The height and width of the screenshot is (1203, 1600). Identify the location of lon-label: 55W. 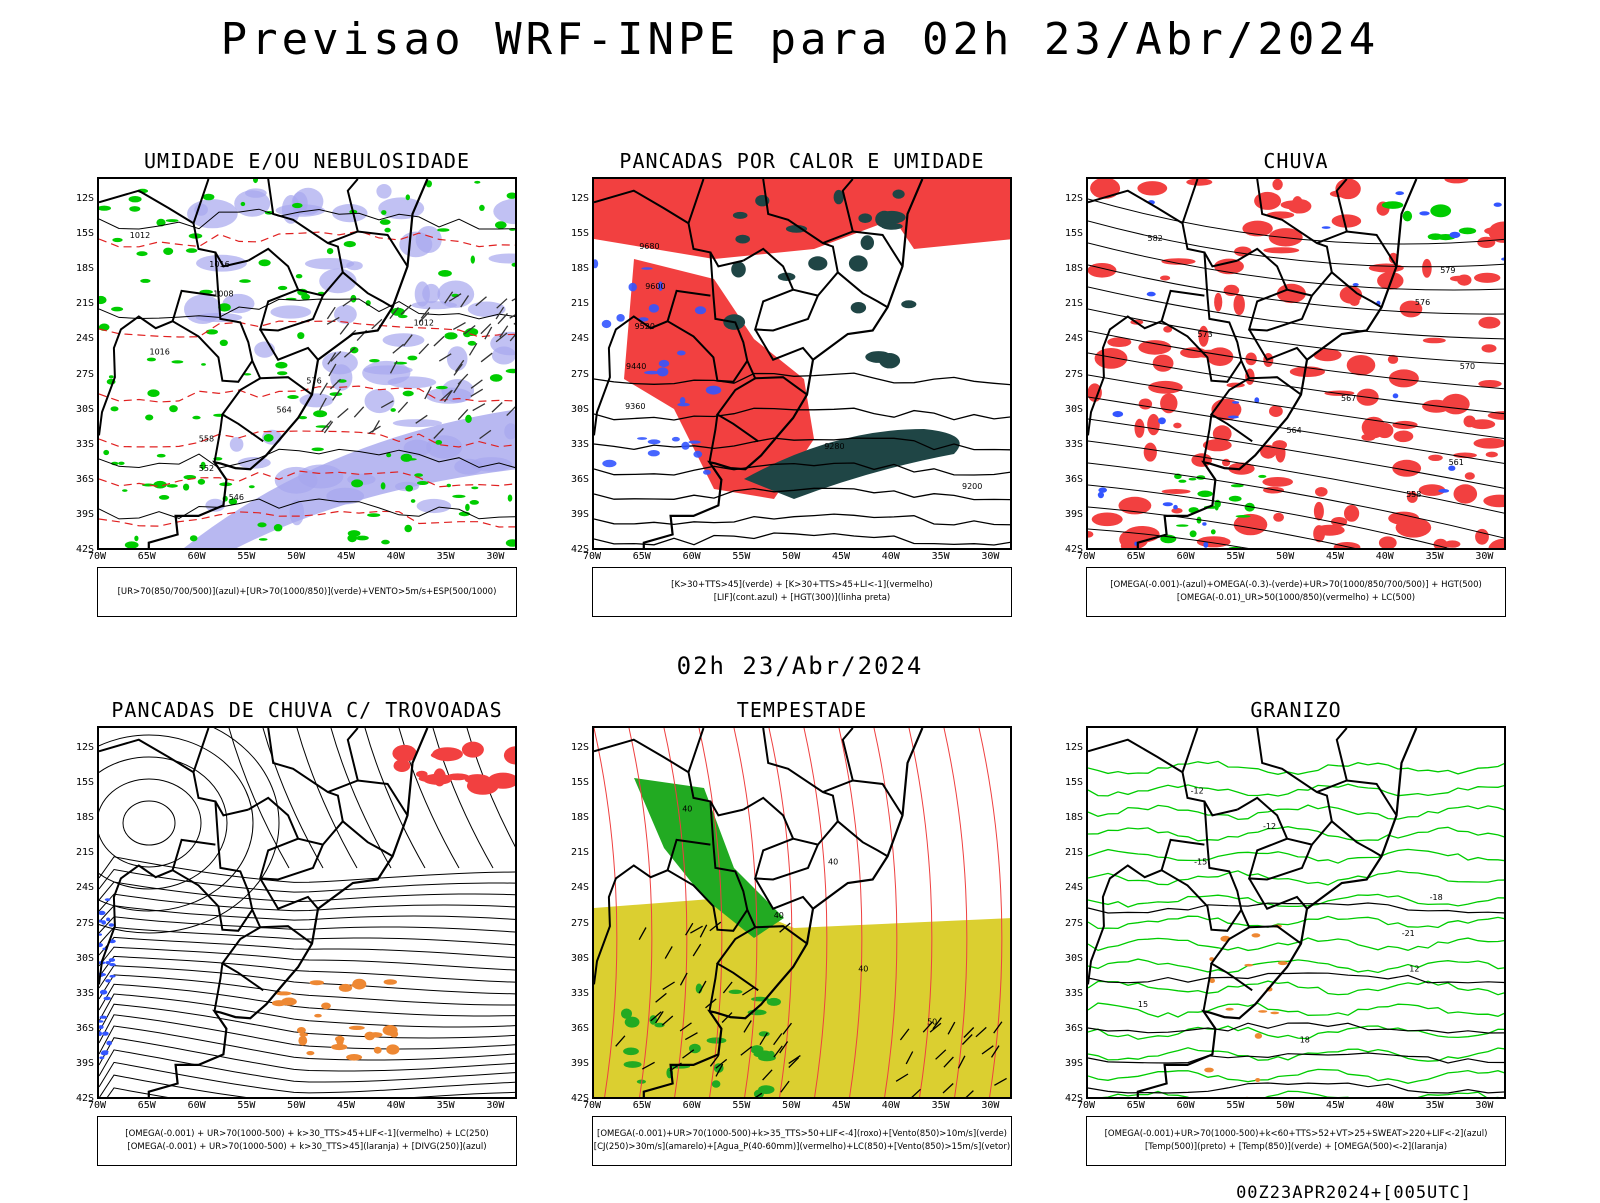
(1235, 1105).